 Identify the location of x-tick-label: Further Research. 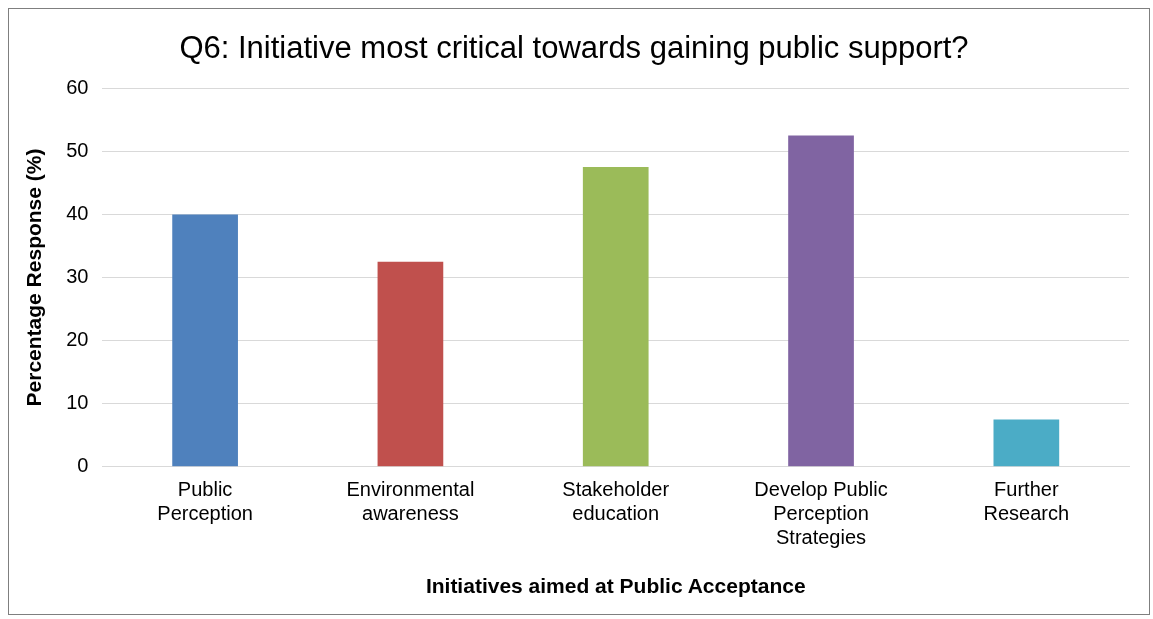
(1026, 501).